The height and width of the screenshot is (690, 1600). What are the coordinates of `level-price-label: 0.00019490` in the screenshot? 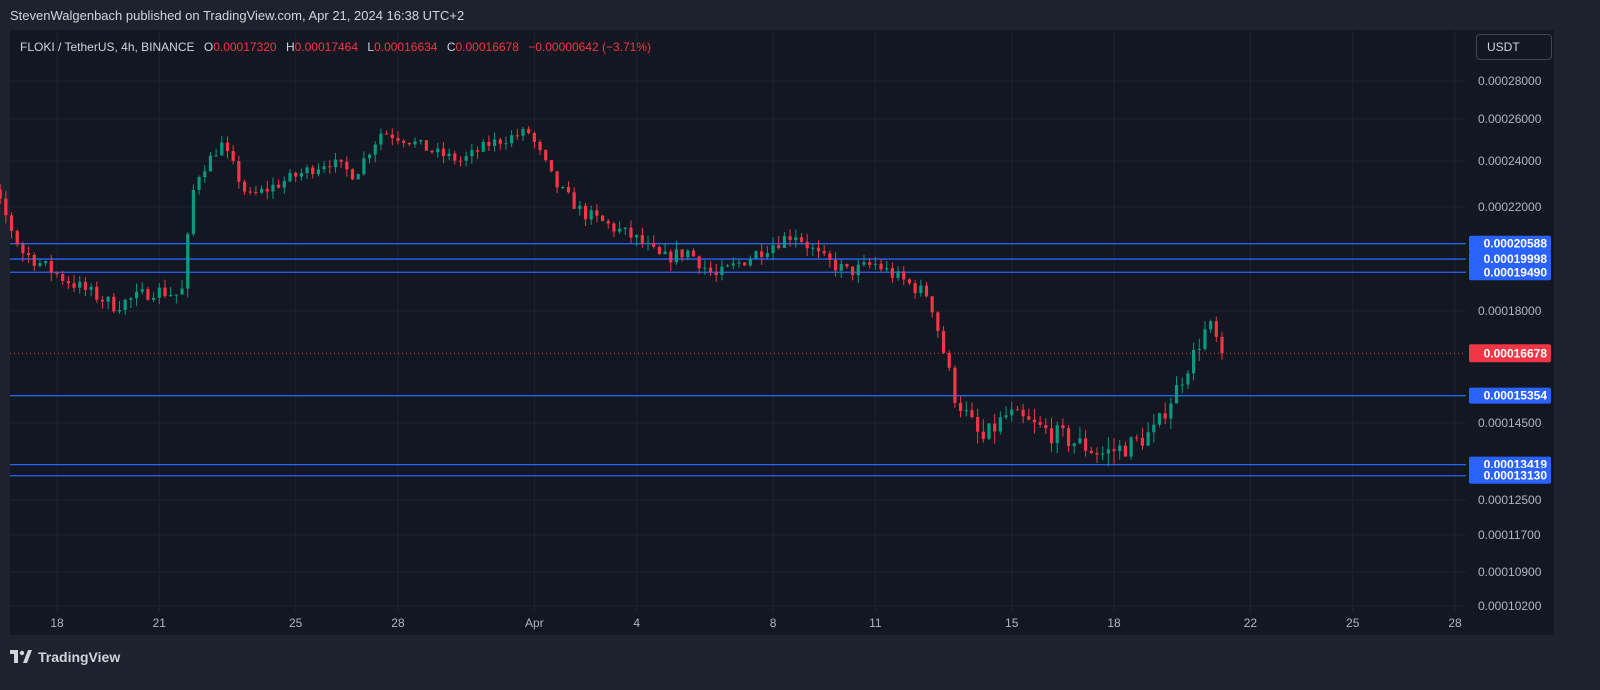 It's located at (1516, 272).